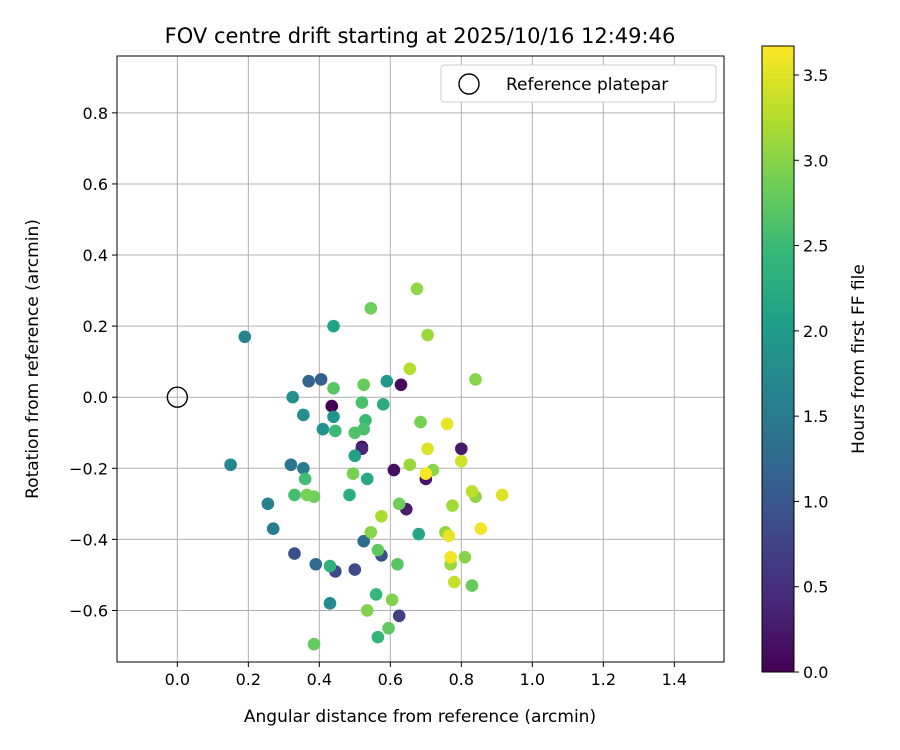  What do you see at coordinates (88, 610) in the screenshot?
I see `y-tick-label: −0.6` at bounding box center [88, 610].